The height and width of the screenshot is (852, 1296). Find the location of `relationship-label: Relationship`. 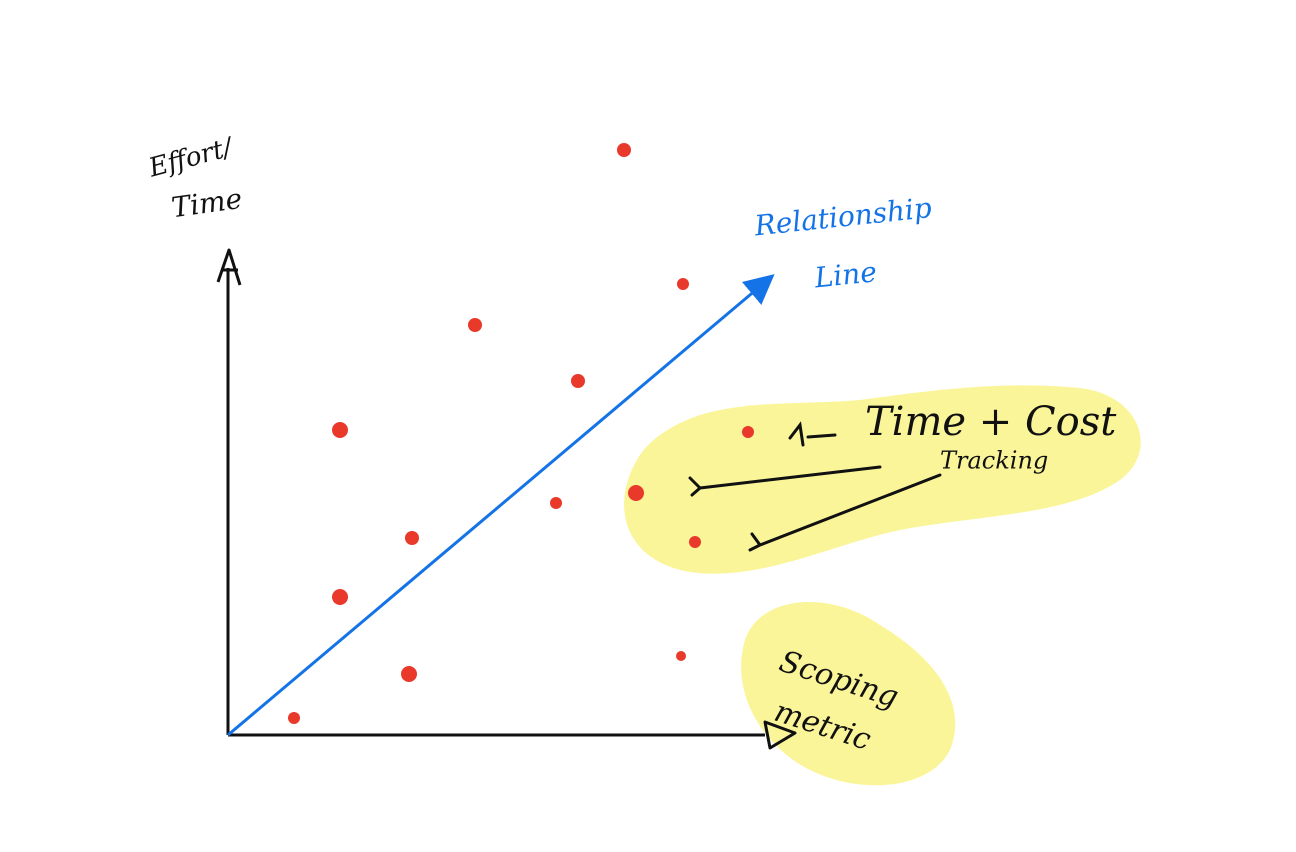

relationship-label: Relationship is located at coordinates (842, 217).